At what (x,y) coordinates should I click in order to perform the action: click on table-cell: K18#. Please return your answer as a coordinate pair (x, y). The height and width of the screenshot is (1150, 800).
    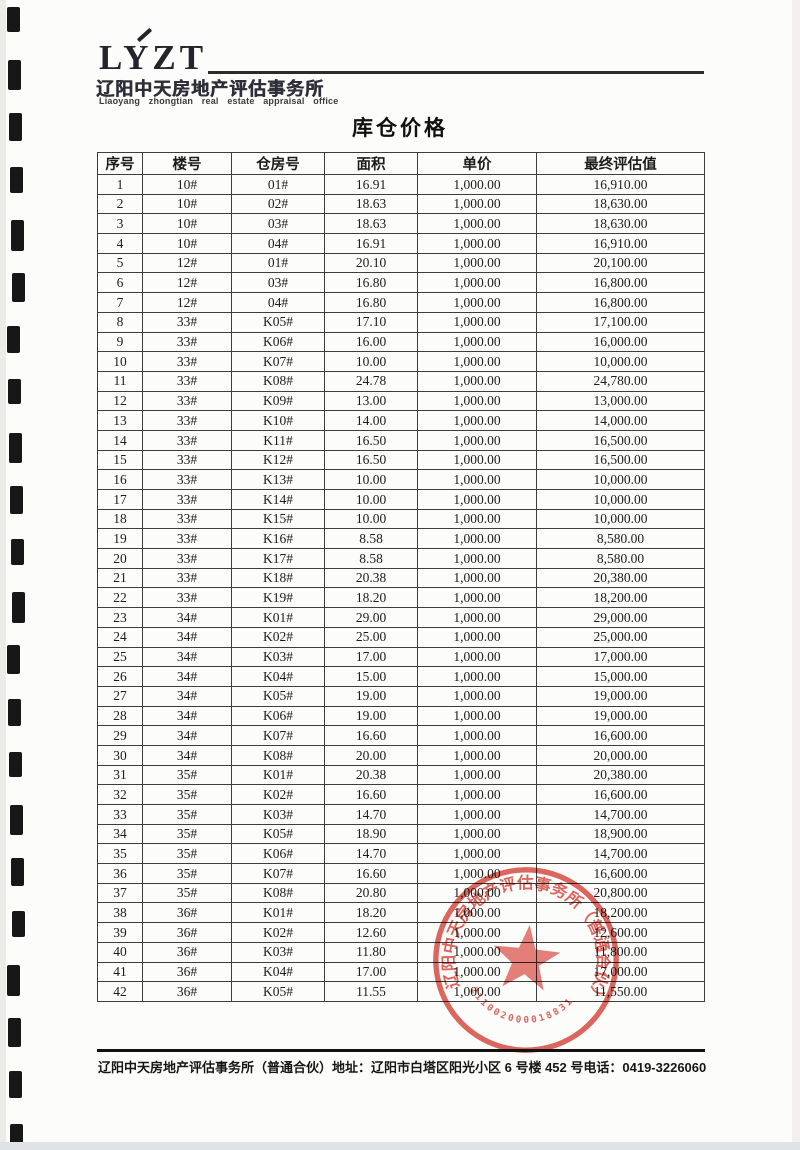
    Looking at the image, I should click on (278, 578).